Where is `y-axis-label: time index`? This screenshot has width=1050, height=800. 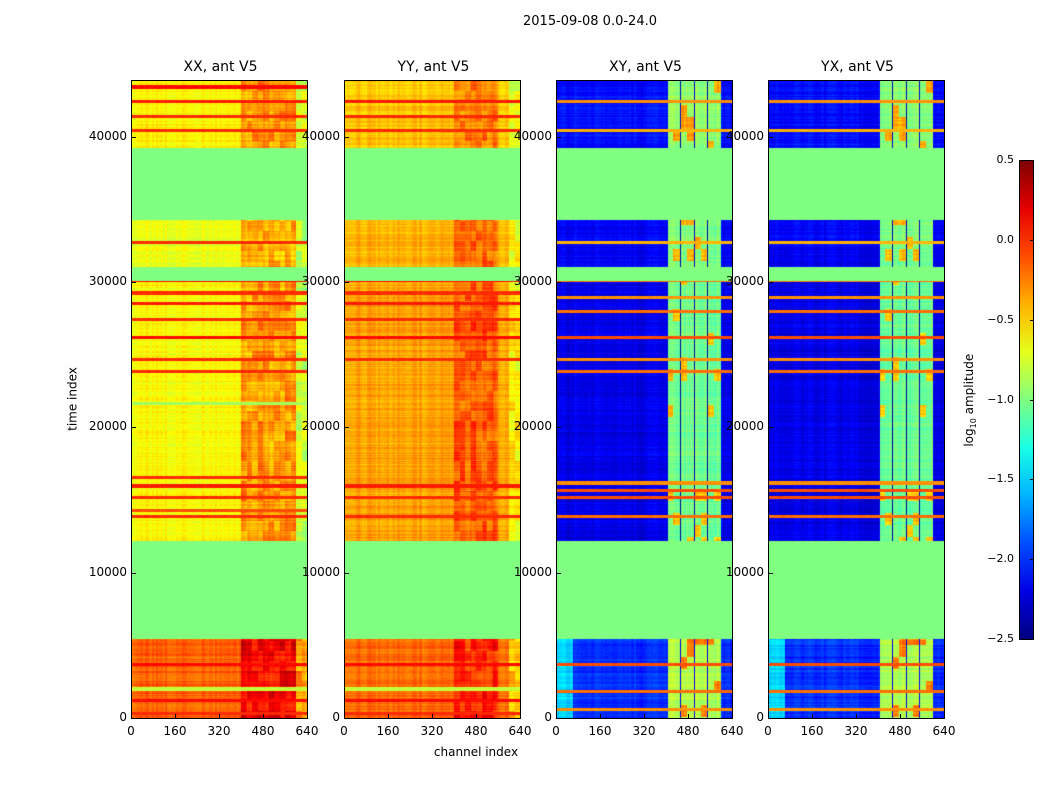
y-axis-label: time index is located at coordinates (72, 399).